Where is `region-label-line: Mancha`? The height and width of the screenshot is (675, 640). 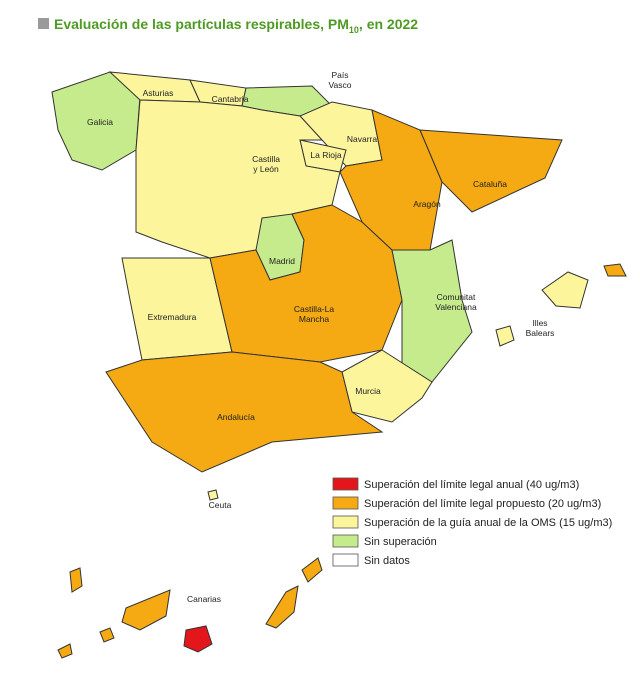 region-label-line: Mancha is located at coordinates (314, 319).